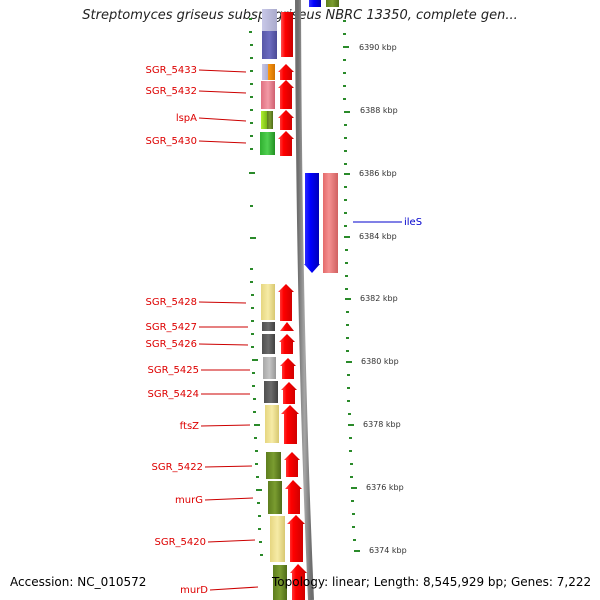 The width and height of the screenshot is (600, 600). Describe the element at coordinates (304, 300) in the screenshot. I see `genome-axis-line` at that location.